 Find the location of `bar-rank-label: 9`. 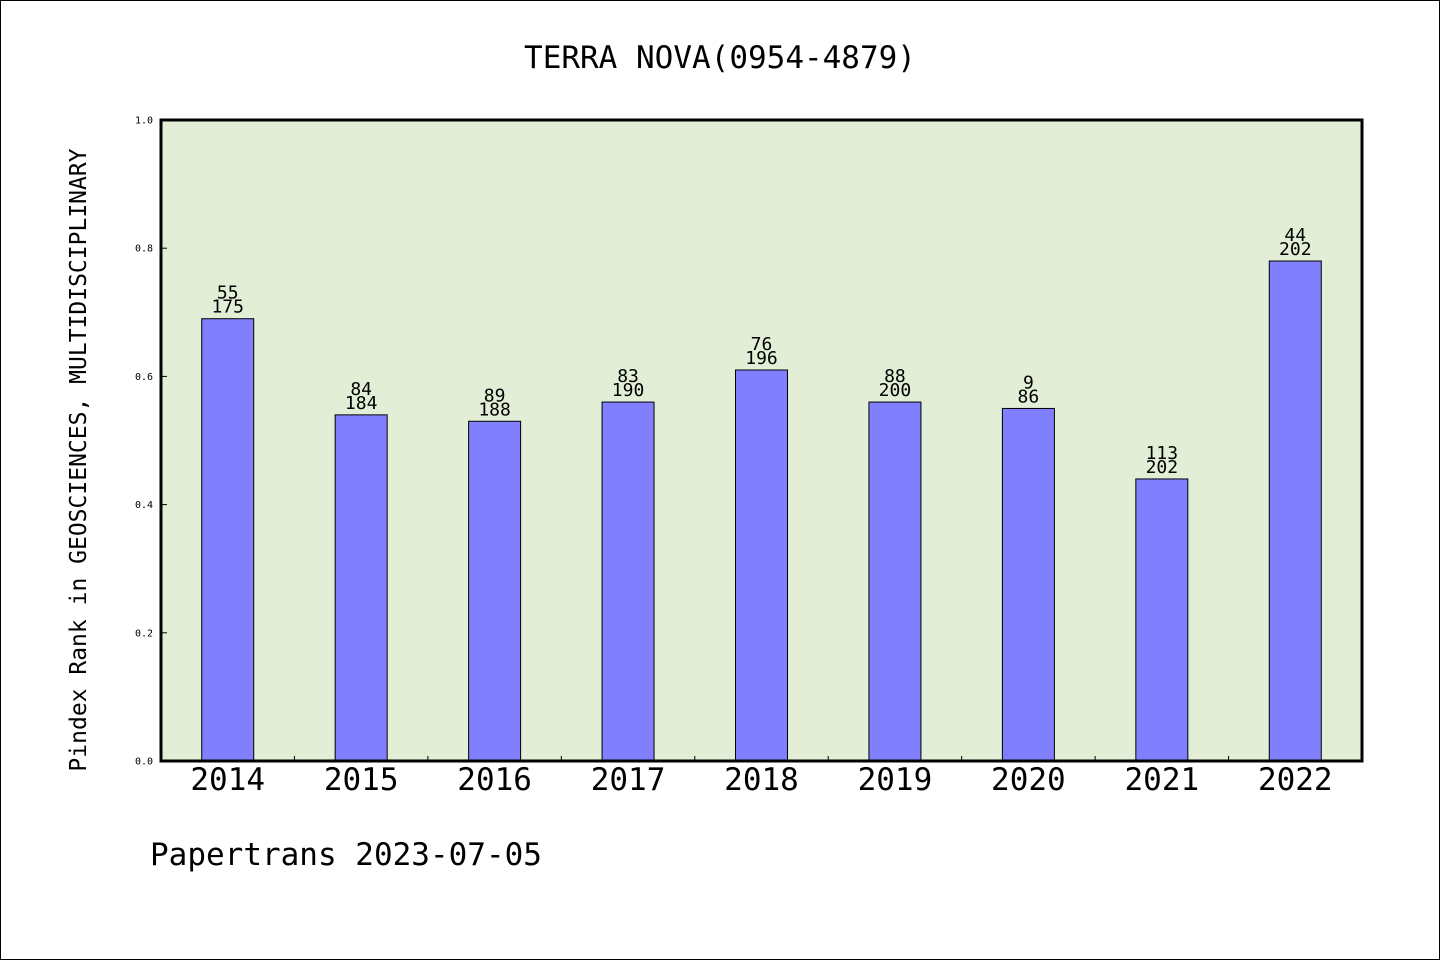

bar-rank-label: 9 is located at coordinates (1028, 382).